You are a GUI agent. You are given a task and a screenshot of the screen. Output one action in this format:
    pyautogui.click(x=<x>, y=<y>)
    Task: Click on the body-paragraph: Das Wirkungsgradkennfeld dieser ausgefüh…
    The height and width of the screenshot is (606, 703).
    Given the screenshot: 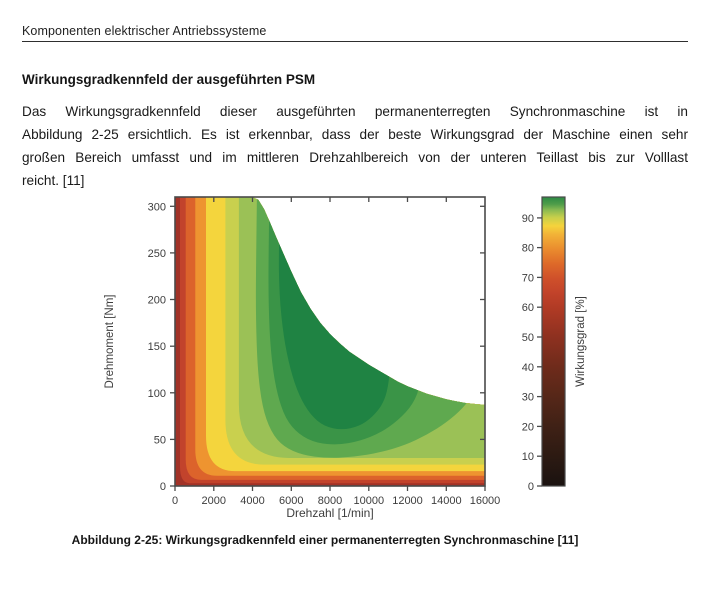 What is the action you would take?
    pyautogui.click(x=355, y=146)
    